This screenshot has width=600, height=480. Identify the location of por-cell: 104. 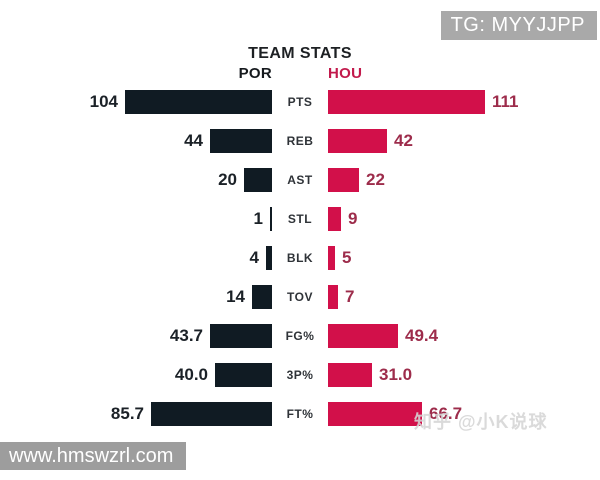
(136, 102).